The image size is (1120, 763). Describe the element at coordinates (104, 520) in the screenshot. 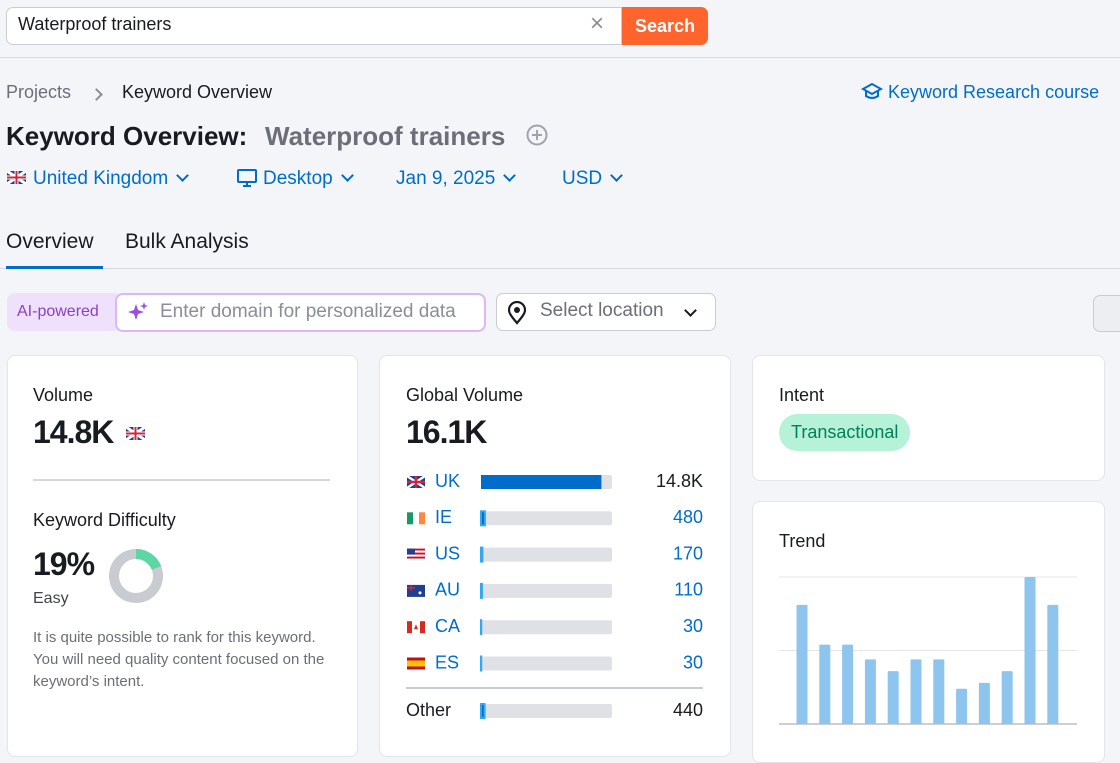

I see `kd-label: Keyword Difficulty` at that location.